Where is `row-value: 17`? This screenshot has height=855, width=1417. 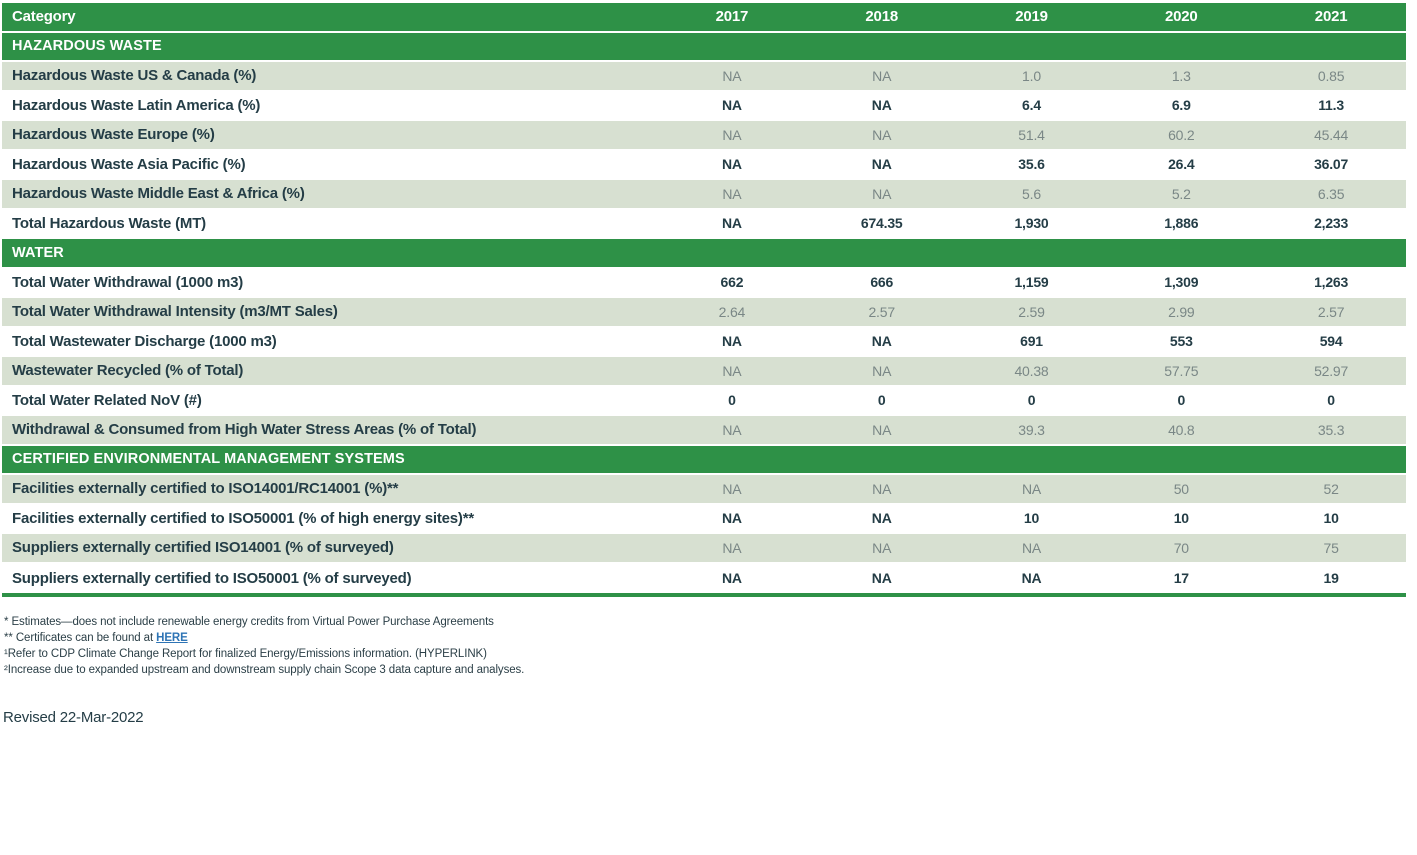
row-value: 17 is located at coordinates (1181, 578).